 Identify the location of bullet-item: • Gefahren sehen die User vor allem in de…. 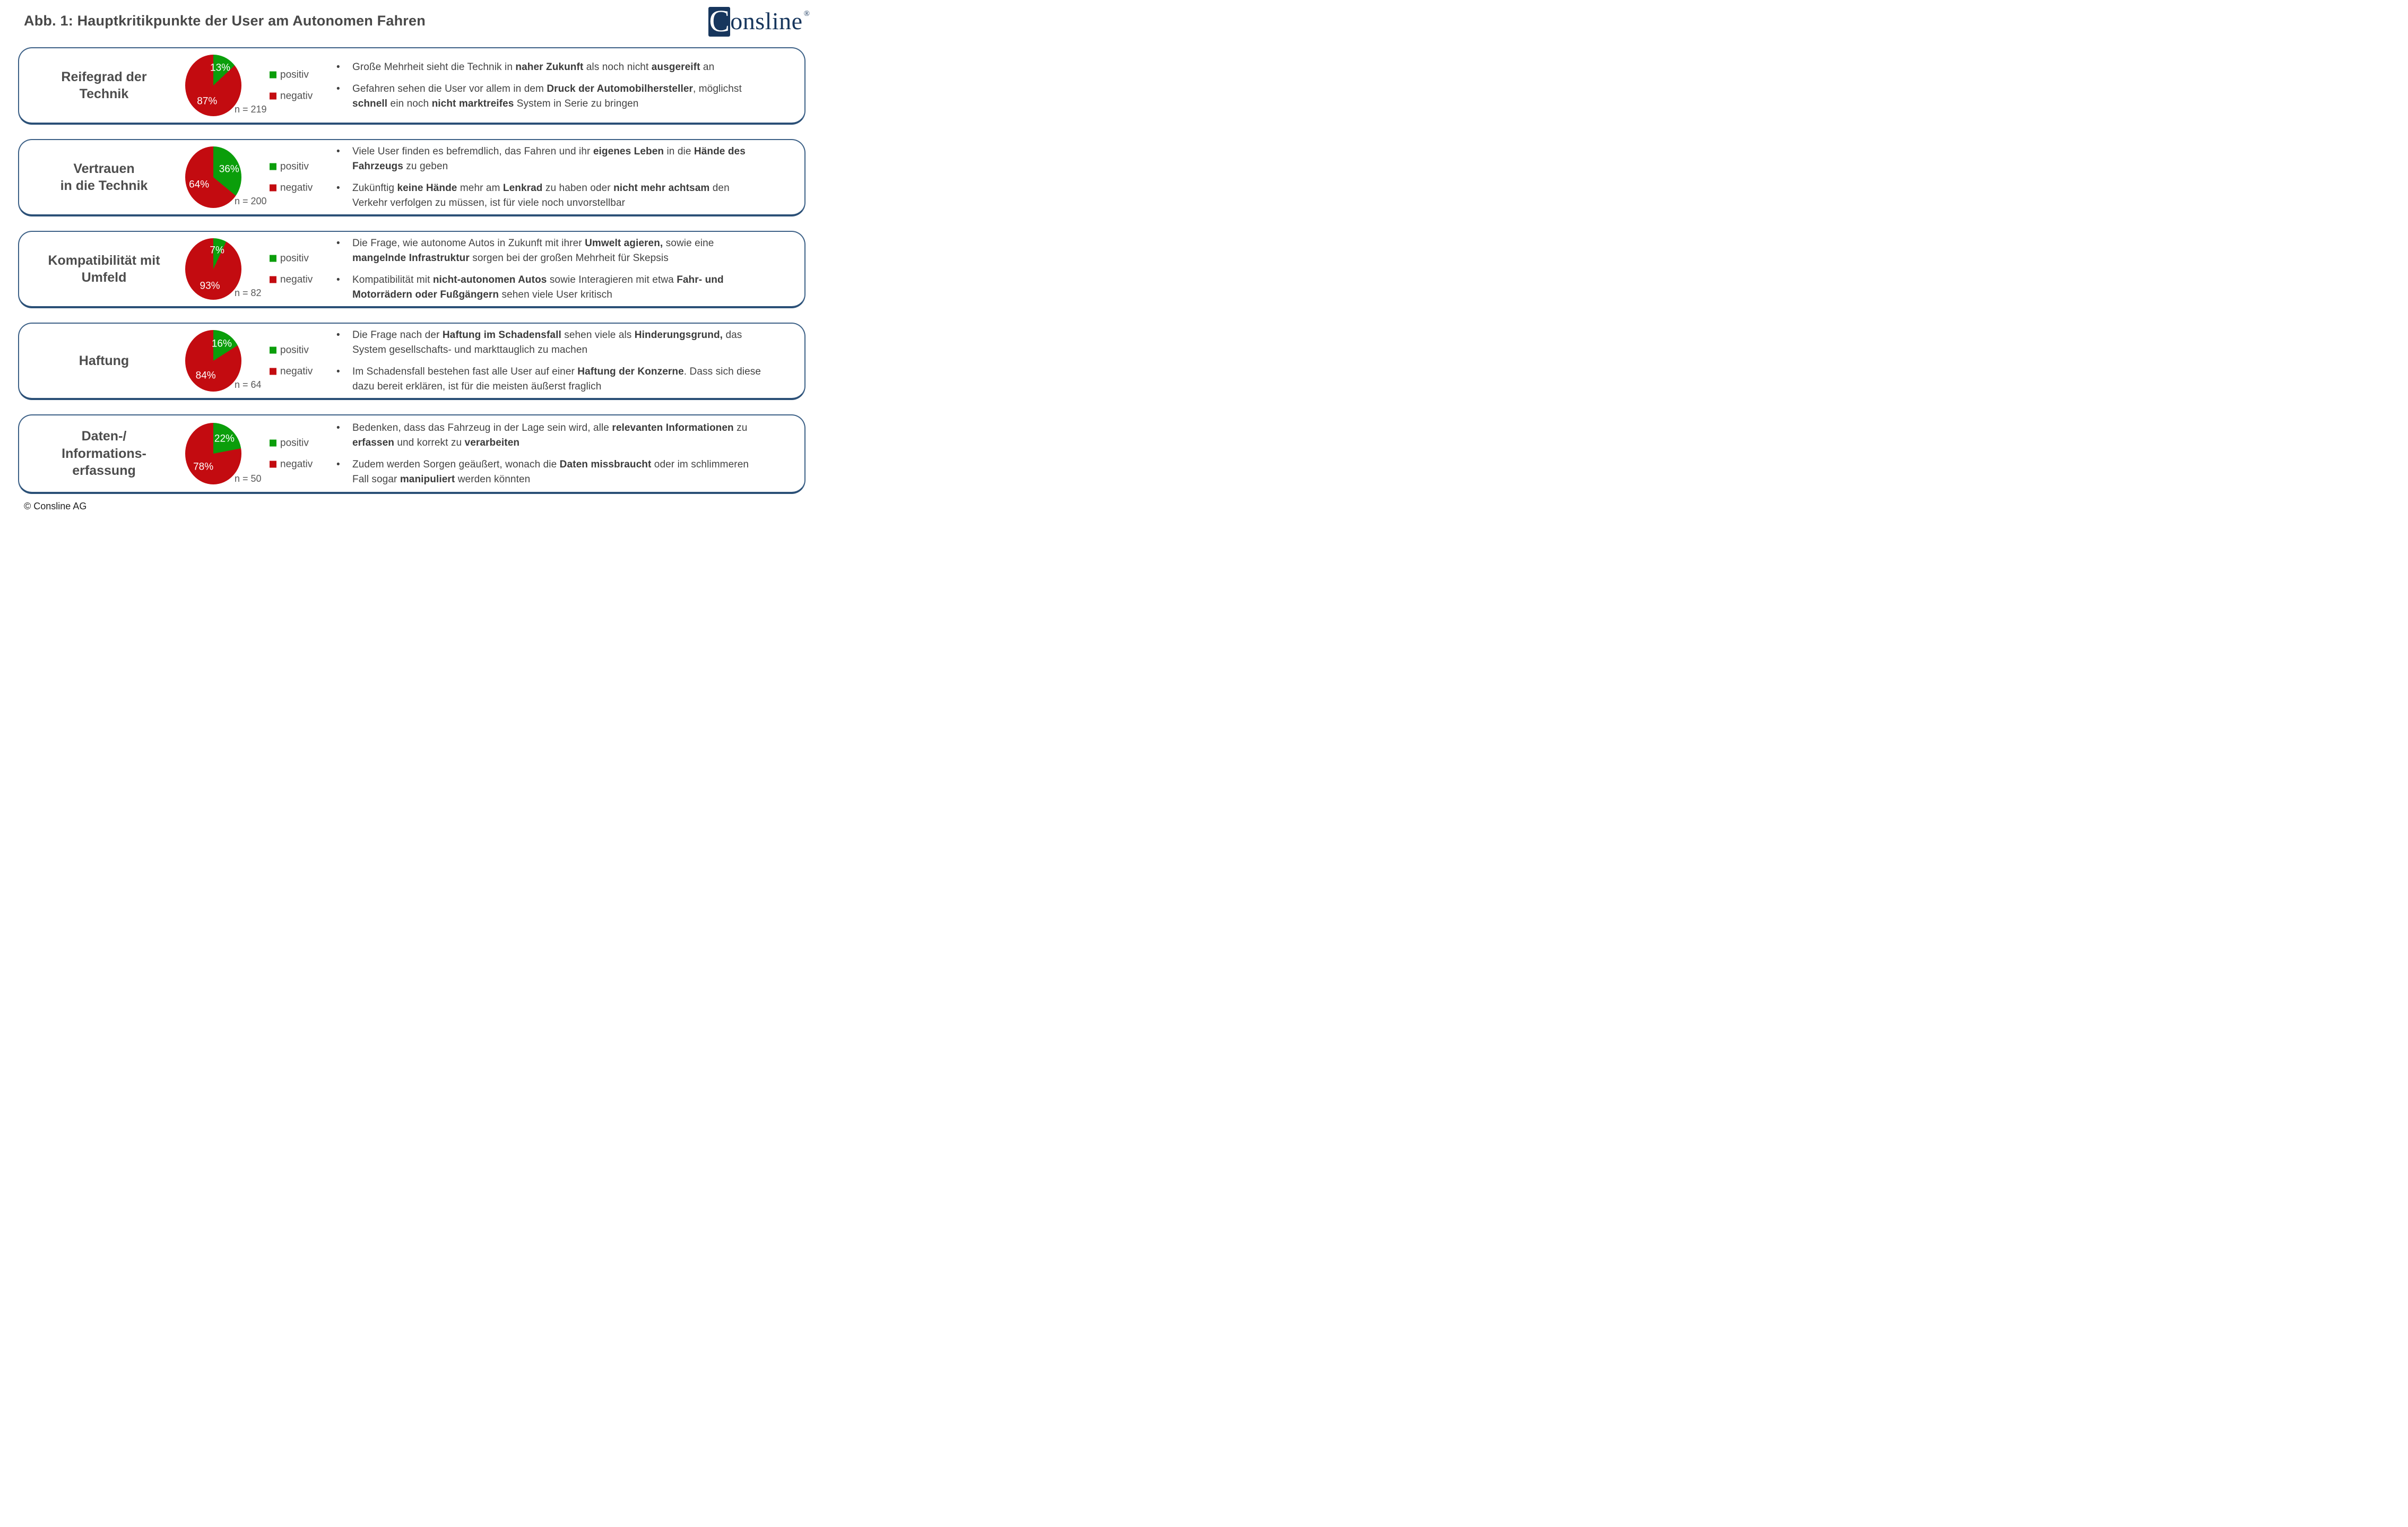
(551, 96).